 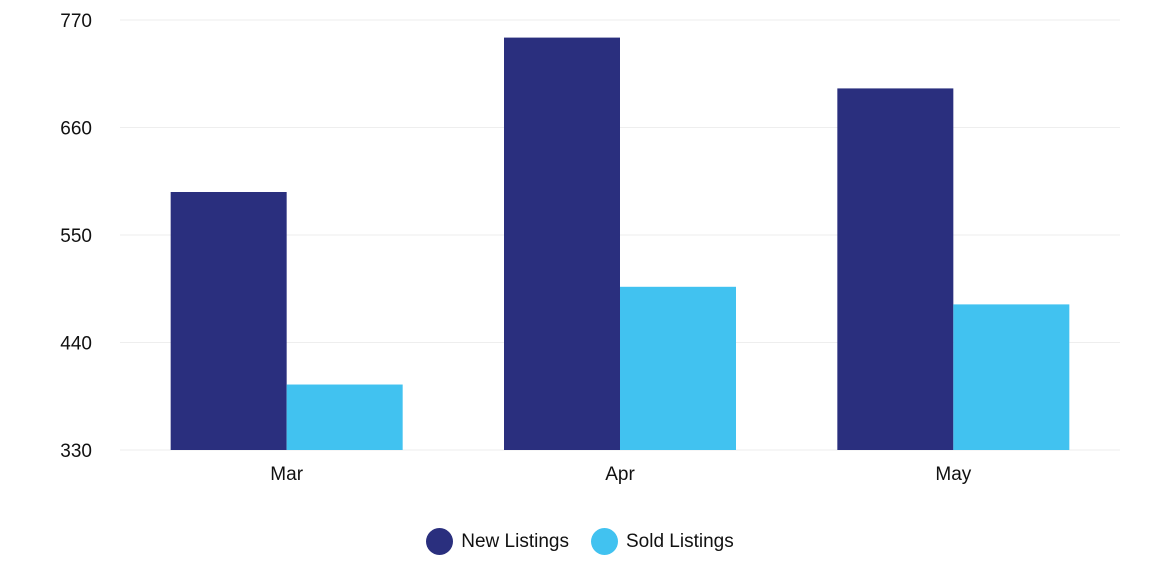 What do you see at coordinates (1011, 377) in the screenshot?
I see `bar-sold-listings-may` at bounding box center [1011, 377].